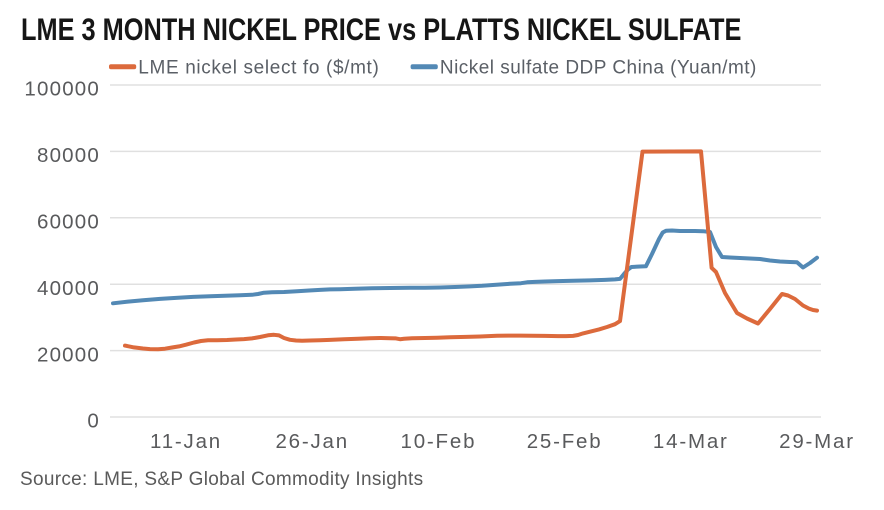 The image size is (884, 510). Describe the element at coordinates (311, 441) in the screenshot. I see `svg-text: 26-Jan` at that location.